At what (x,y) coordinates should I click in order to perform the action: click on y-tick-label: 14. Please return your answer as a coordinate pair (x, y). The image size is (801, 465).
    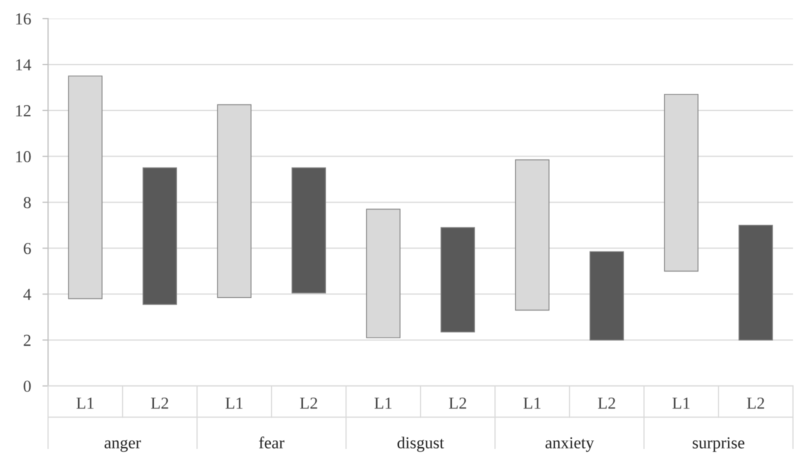
    Looking at the image, I should click on (24, 64).